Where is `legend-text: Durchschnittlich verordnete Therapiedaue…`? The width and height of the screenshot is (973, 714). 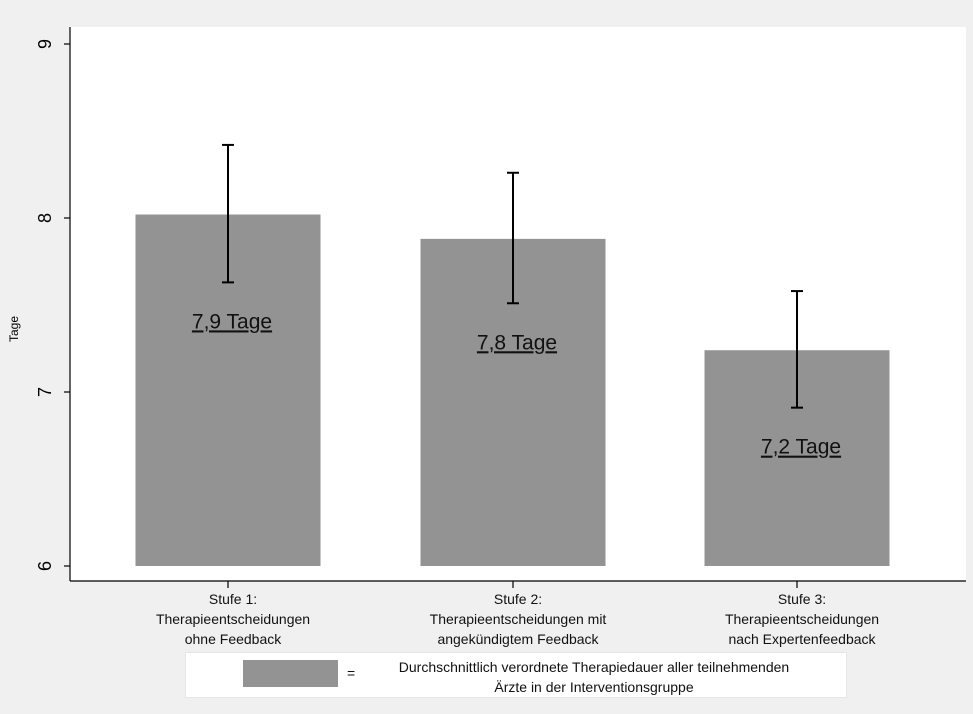 legend-text: Durchschnittlich verordnete Therapiedaue… is located at coordinates (594, 677).